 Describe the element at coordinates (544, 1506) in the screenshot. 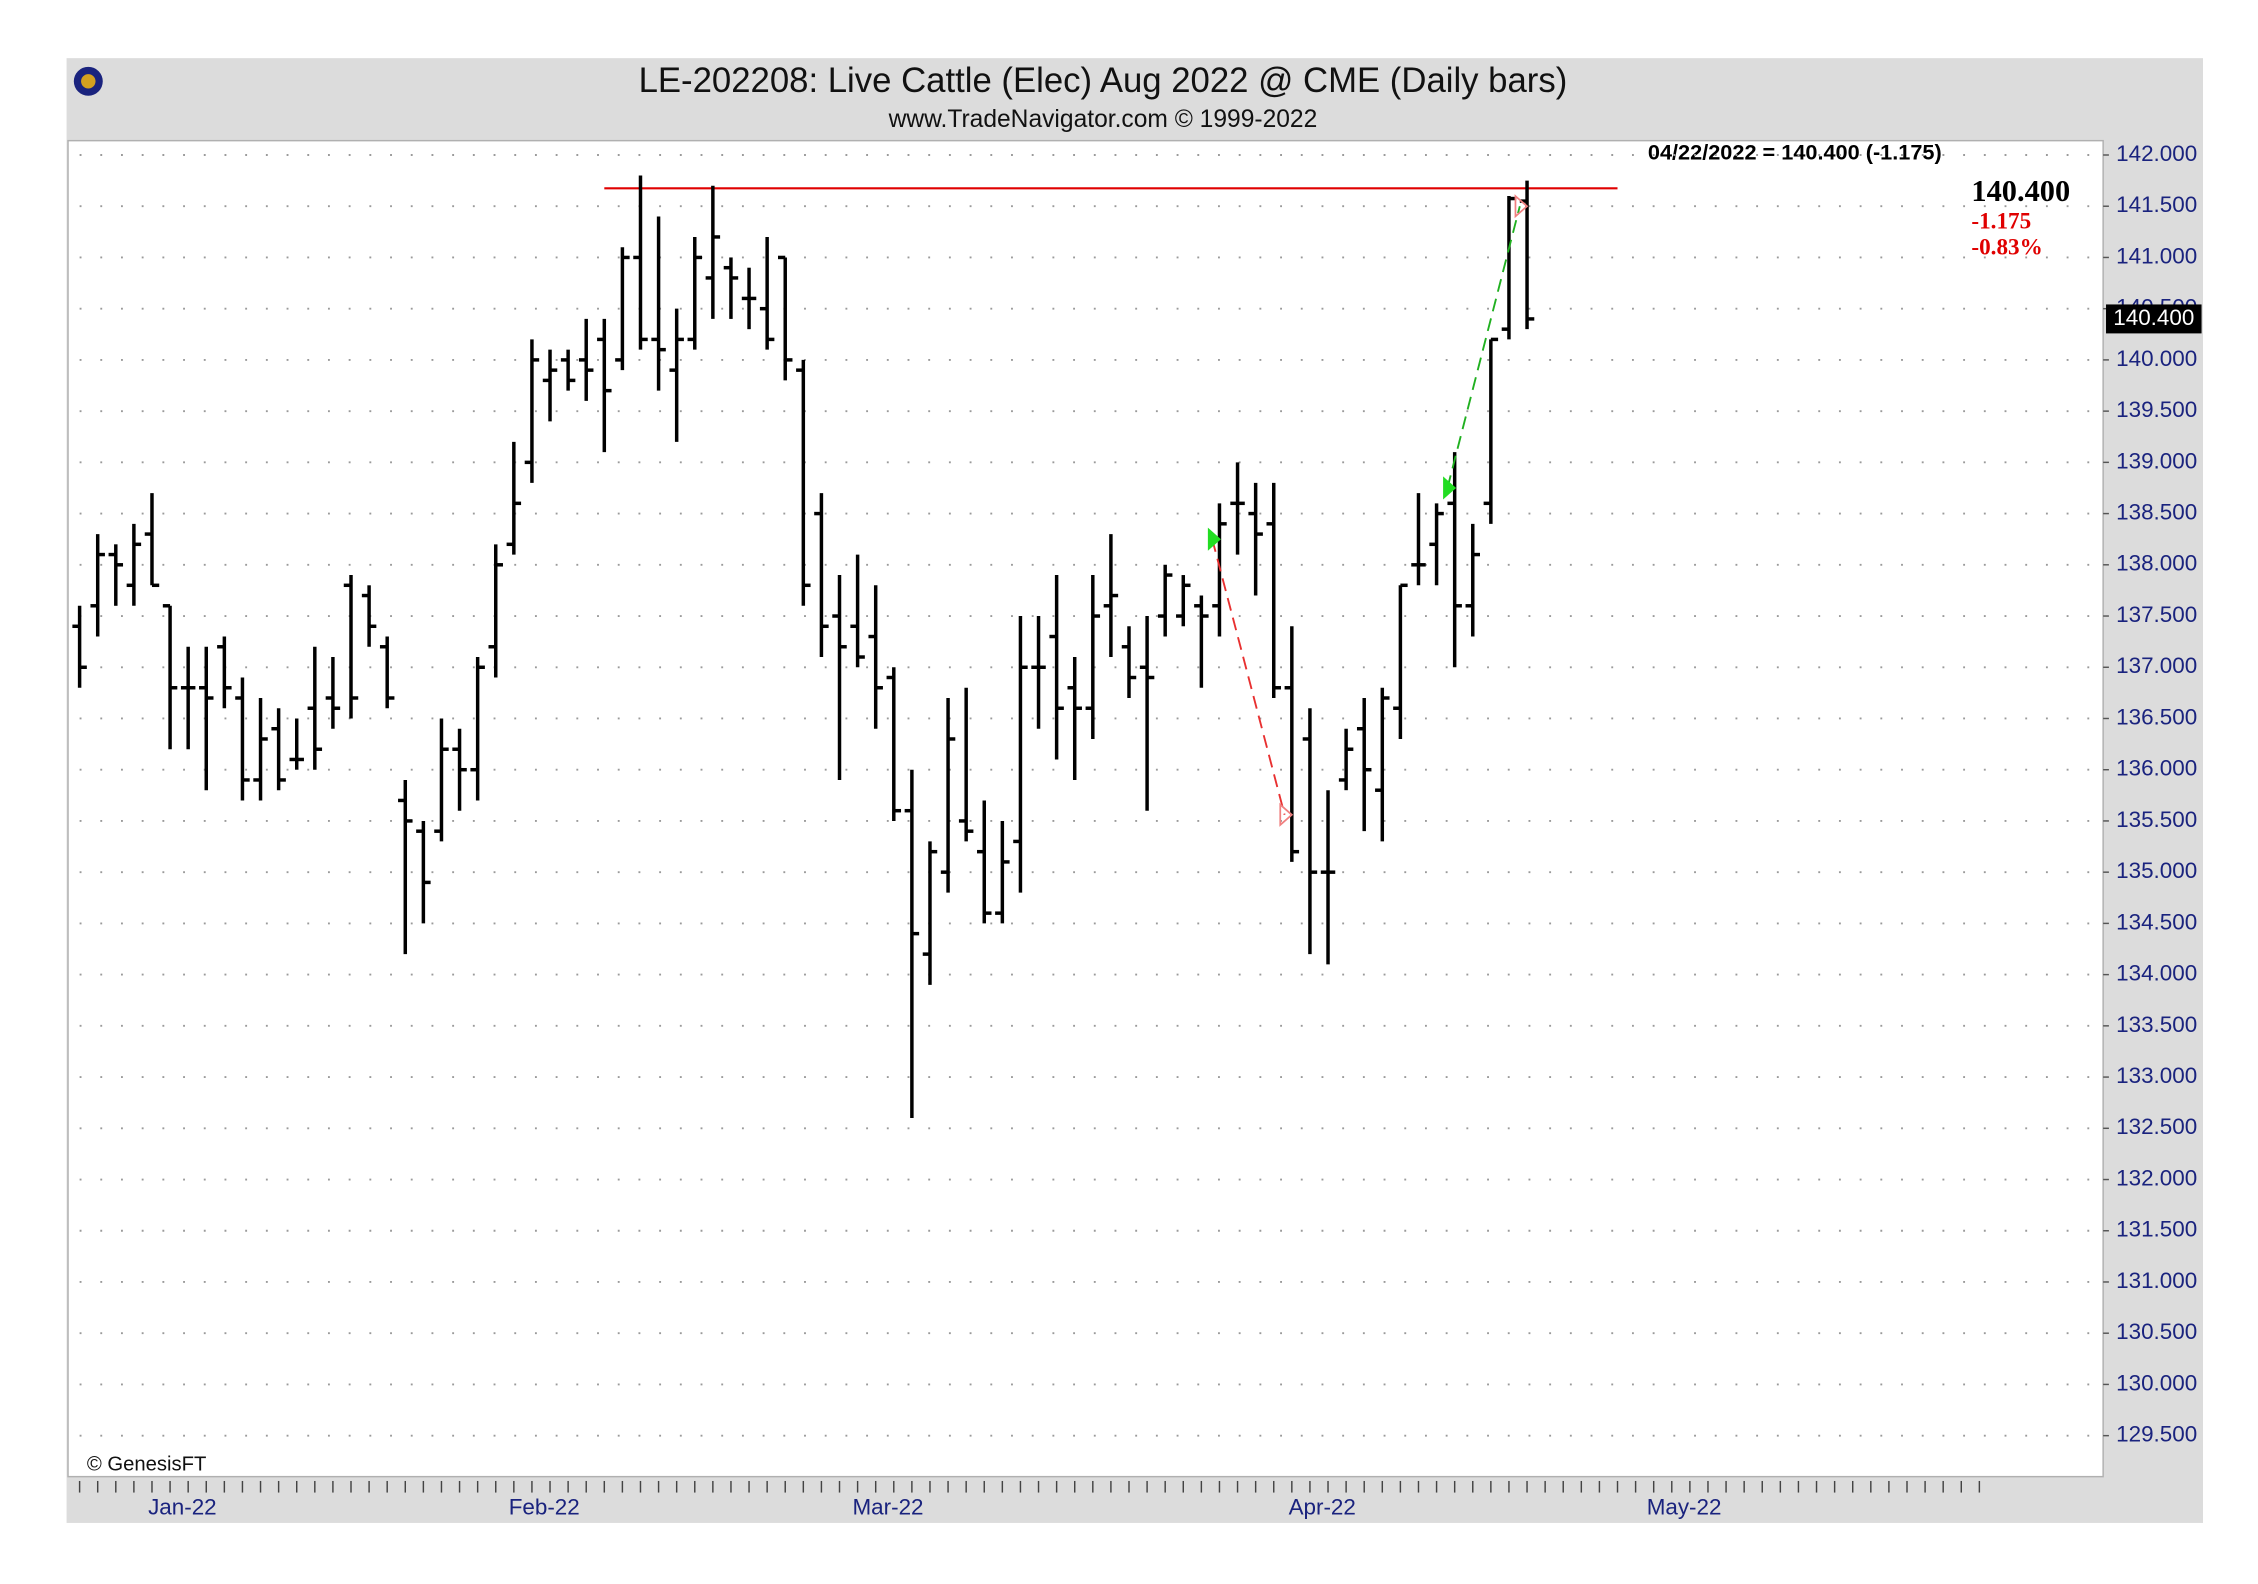

I see `x-tick-label: Feb-22` at that location.